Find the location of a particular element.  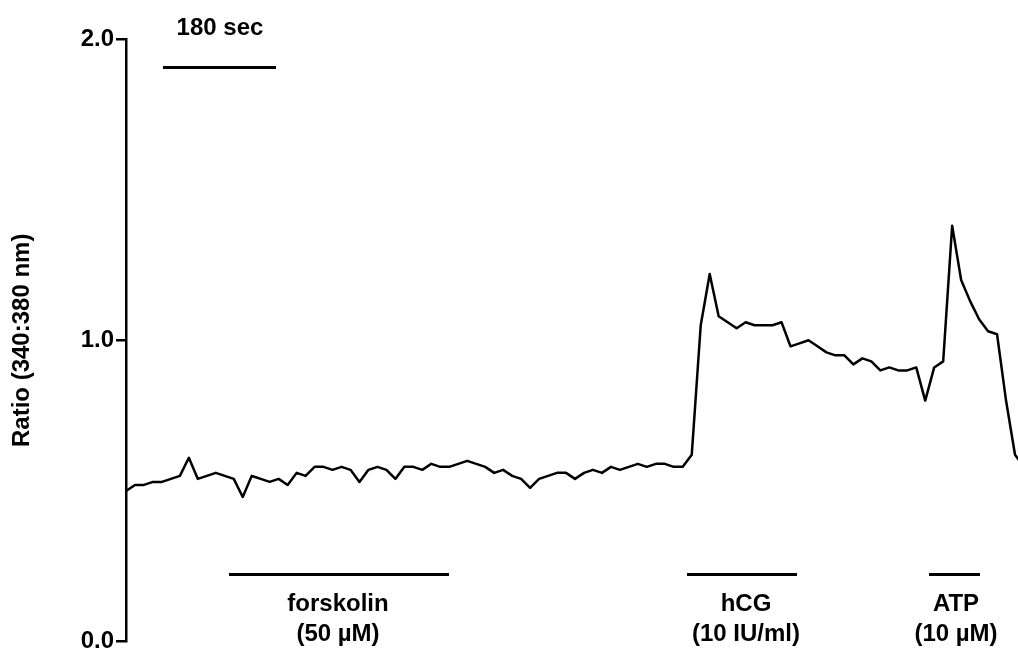

y-tick-label: 0.0 is located at coordinates (97, 638).